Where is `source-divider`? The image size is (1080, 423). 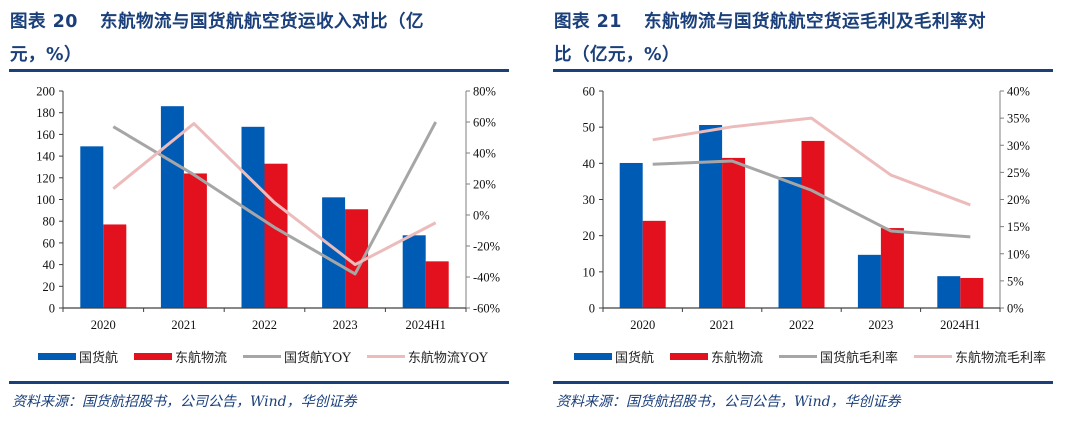 source-divider is located at coordinates (259, 382).